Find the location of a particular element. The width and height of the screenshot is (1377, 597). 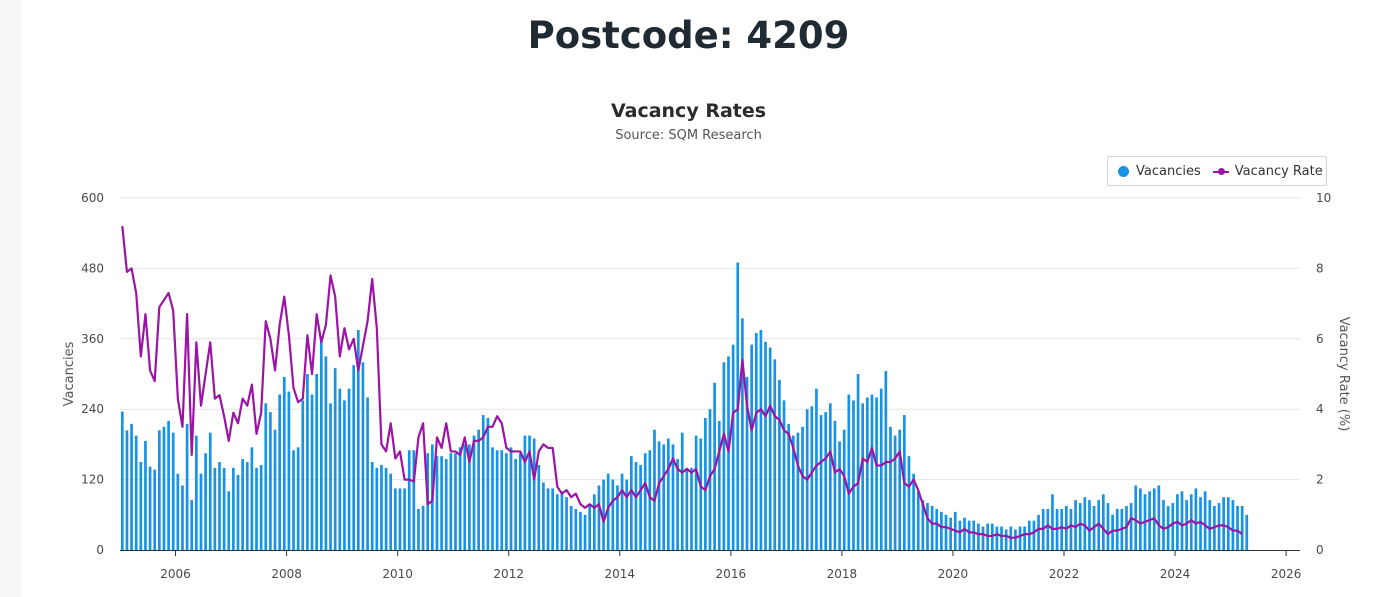

legend-marker-vacancies-icon is located at coordinates (1123, 171).